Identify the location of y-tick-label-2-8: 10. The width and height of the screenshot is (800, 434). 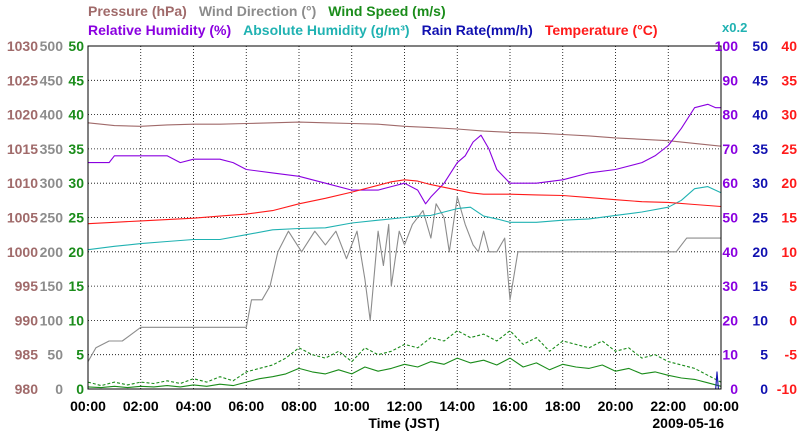
(76, 320).